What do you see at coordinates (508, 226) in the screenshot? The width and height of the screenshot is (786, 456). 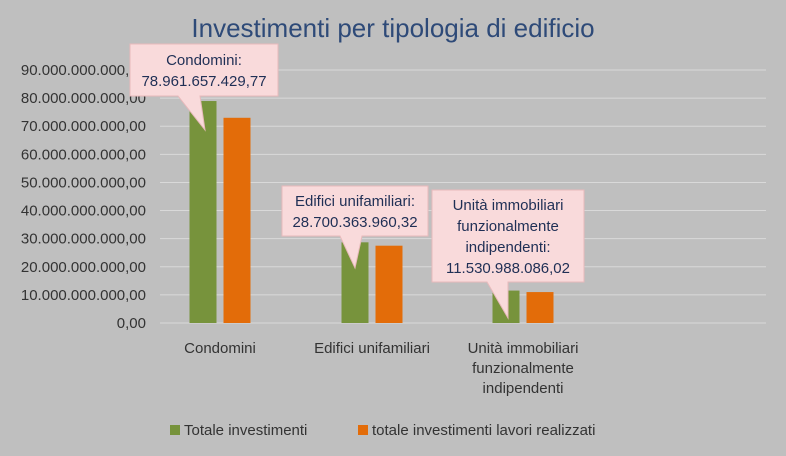 I see `callout-label: funzionalmente` at bounding box center [508, 226].